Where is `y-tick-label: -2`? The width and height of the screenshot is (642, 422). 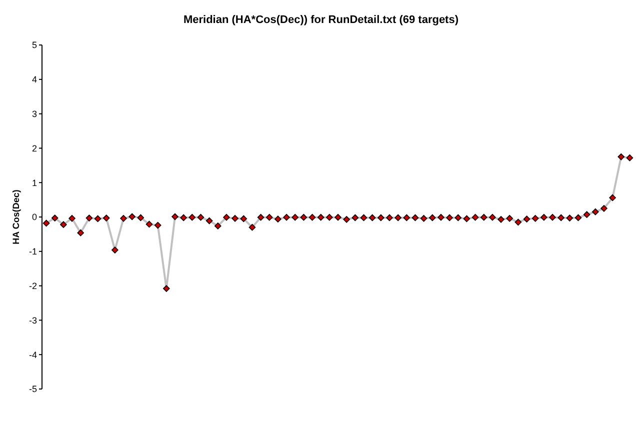 y-tick-label: -2 is located at coordinates (32, 285).